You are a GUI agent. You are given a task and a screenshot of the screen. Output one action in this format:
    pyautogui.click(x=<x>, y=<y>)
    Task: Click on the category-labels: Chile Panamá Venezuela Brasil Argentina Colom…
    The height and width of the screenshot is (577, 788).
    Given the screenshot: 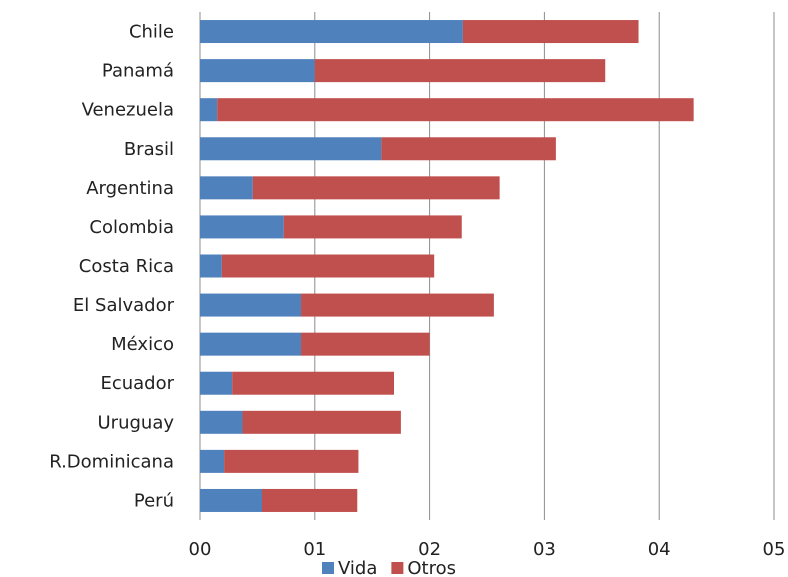 What is the action you would take?
    pyautogui.click(x=111, y=267)
    